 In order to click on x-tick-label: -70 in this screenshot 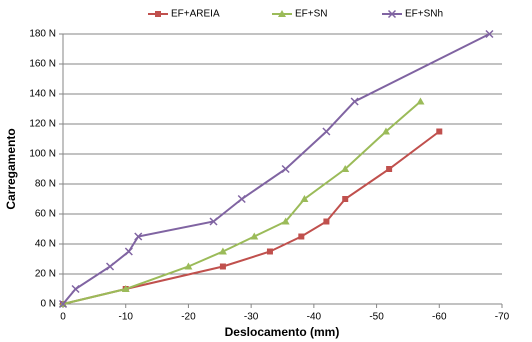, I will do `click(502, 317)`.